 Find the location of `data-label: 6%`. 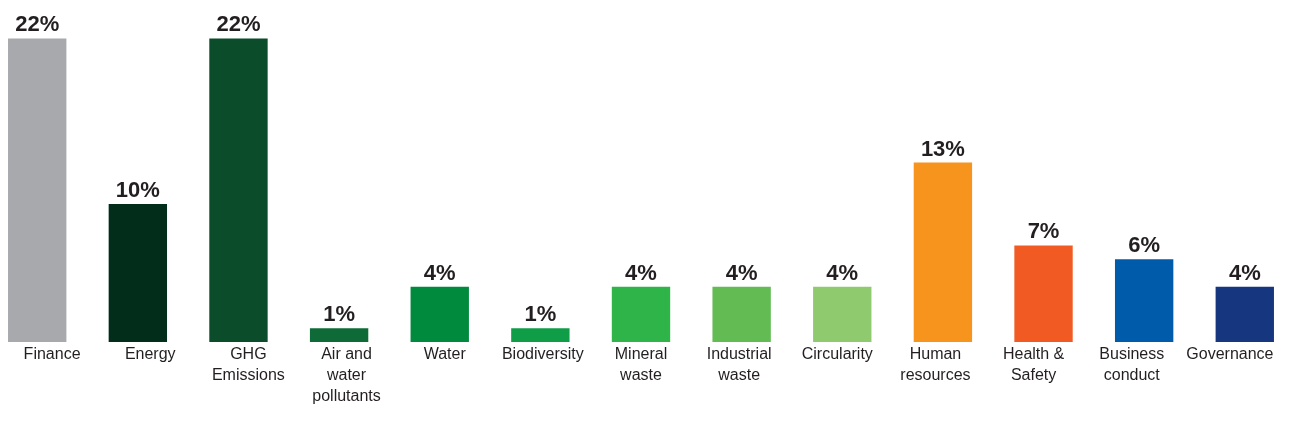

data-label: 6% is located at coordinates (1144, 245).